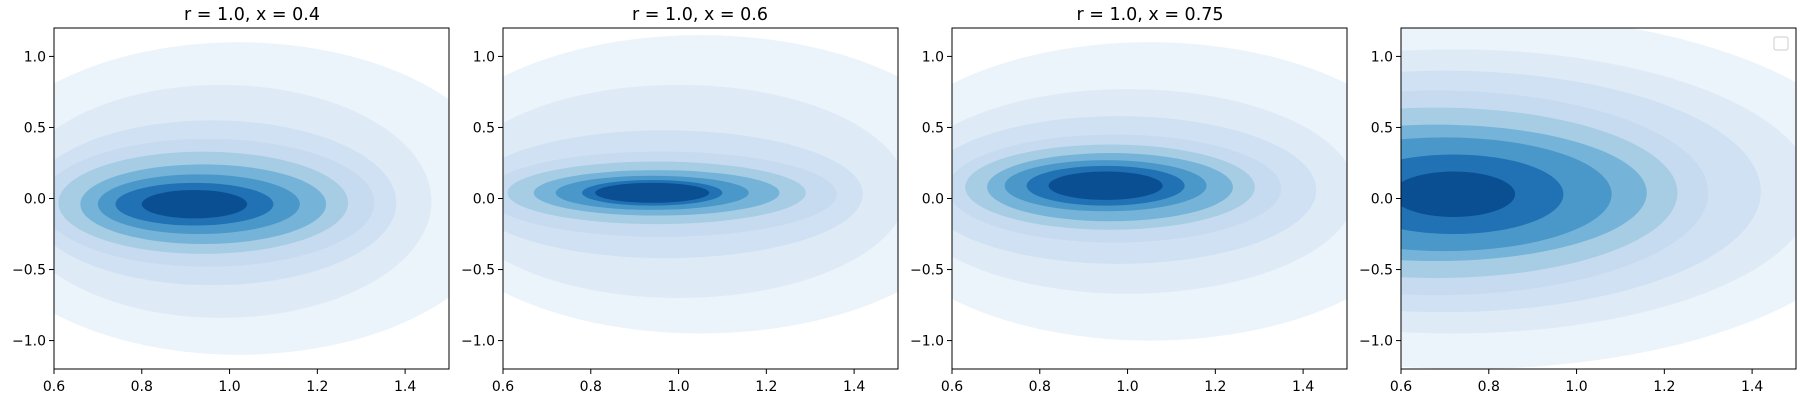 This screenshot has height=400, width=1800. I want to click on panel-2-xticks: 0.6 0.8 1.0 1.2 1.4, so click(678, 382).